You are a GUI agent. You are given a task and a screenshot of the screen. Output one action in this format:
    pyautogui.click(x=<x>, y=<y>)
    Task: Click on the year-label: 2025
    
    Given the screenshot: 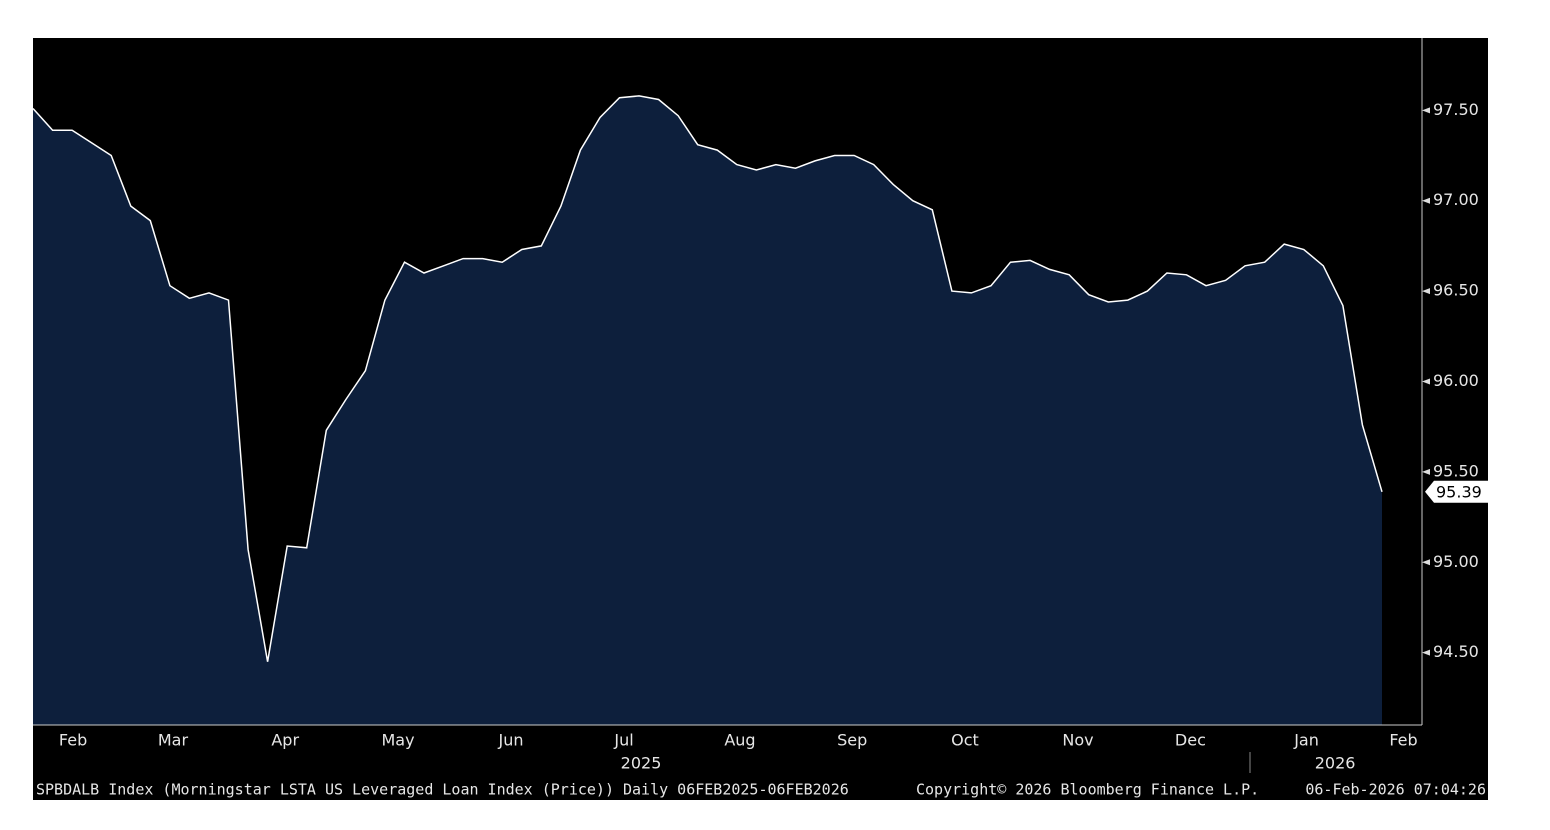 What is the action you would take?
    pyautogui.click(x=641, y=763)
    